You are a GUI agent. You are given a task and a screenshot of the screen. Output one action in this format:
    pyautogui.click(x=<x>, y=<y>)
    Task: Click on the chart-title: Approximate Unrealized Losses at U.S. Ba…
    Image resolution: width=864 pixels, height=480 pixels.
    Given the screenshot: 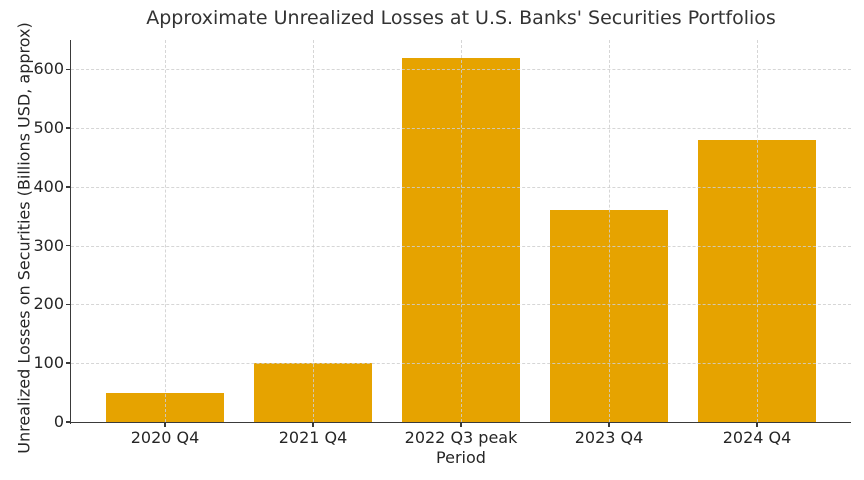 What is the action you would take?
    pyautogui.click(x=461, y=18)
    